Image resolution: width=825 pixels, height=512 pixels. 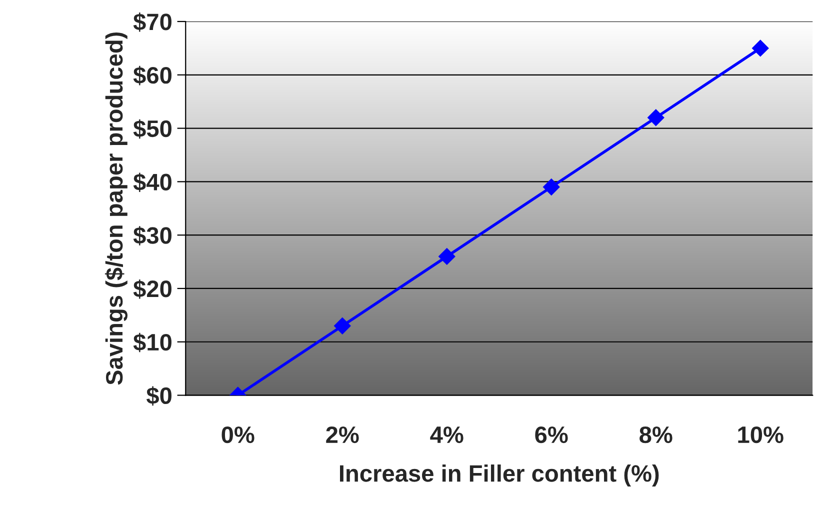 What do you see at coordinates (152, 289) in the screenshot?
I see `y-tick-label: $20` at bounding box center [152, 289].